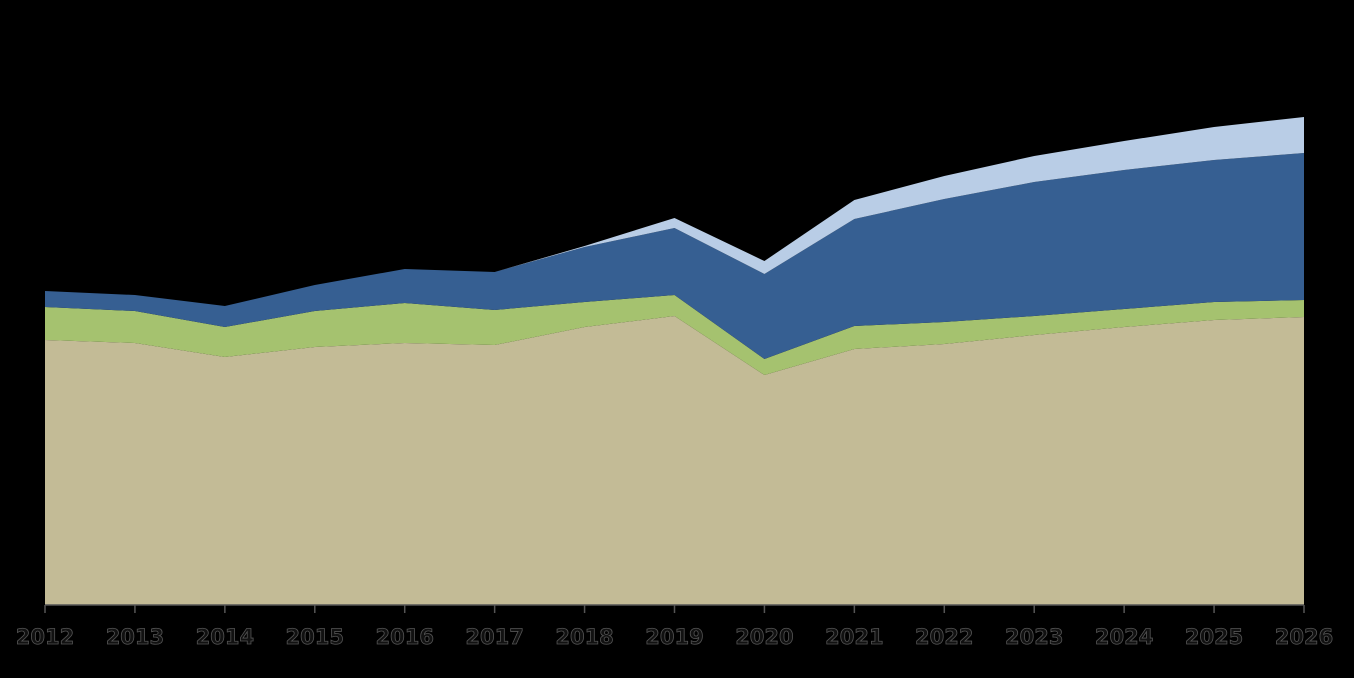 The height and width of the screenshot is (678, 1354). I want to click on x-tick-label: 2024, so click(1124, 637).